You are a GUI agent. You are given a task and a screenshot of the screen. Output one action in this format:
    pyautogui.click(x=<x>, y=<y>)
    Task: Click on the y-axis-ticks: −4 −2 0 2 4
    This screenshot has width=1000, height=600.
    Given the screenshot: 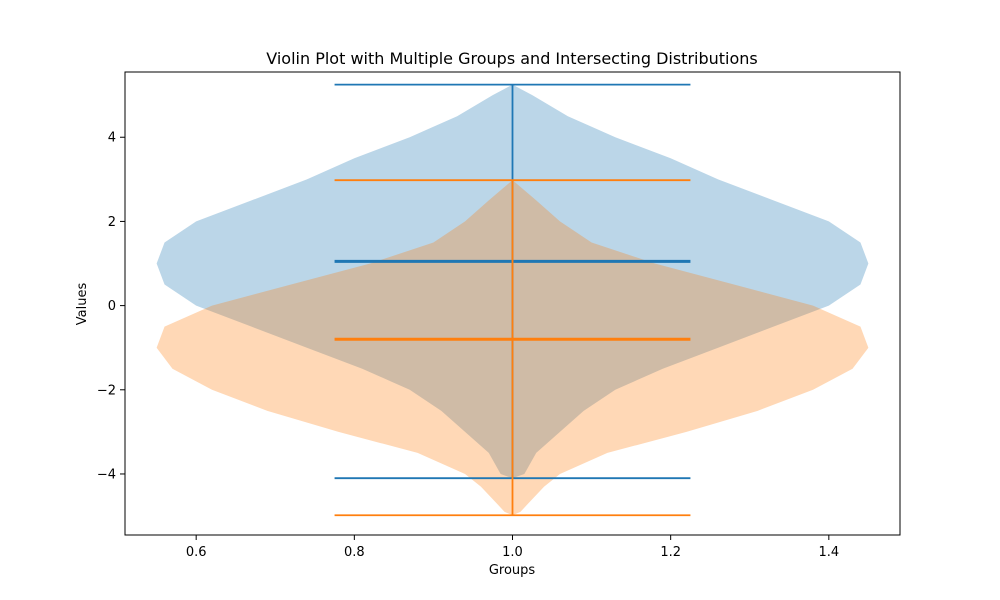 What is the action you would take?
    pyautogui.click(x=111, y=306)
    